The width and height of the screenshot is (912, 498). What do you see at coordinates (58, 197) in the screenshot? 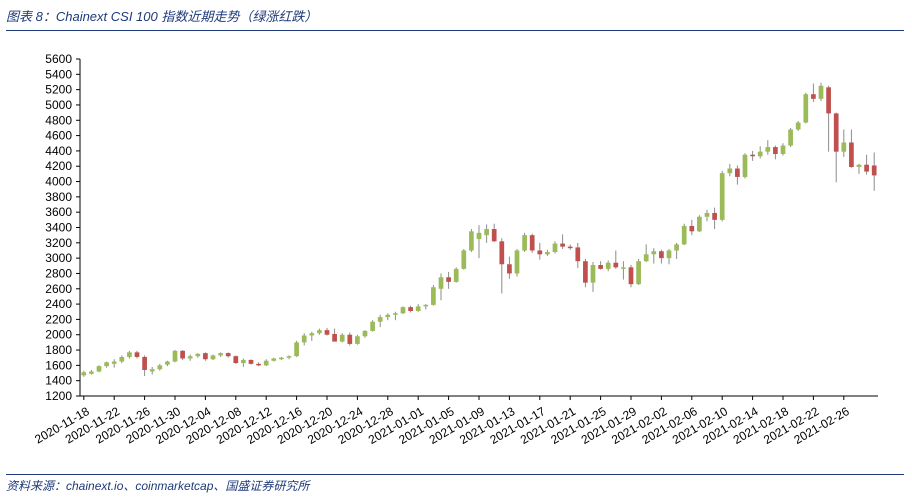
I see `y-tick-label: 3800` at bounding box center [58, 197].